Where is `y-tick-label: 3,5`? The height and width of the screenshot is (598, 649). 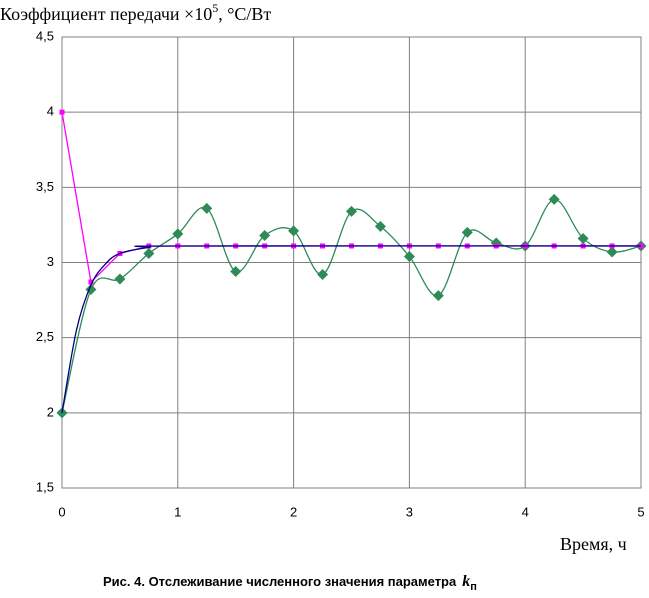 y-tick-label: 3,5 is located at coordinates (45, 186).